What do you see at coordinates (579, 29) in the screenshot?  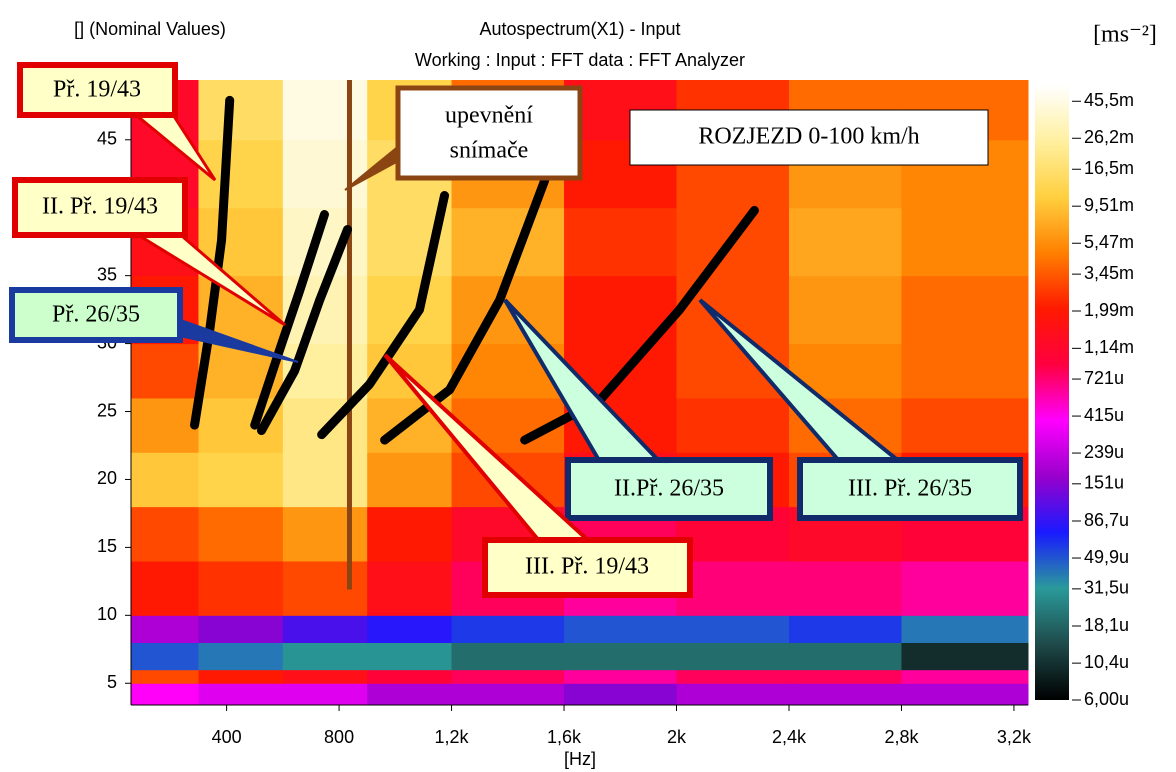 I see `chart-title: Autospectrum(X1) - Input` at bounding box center [579, 29].